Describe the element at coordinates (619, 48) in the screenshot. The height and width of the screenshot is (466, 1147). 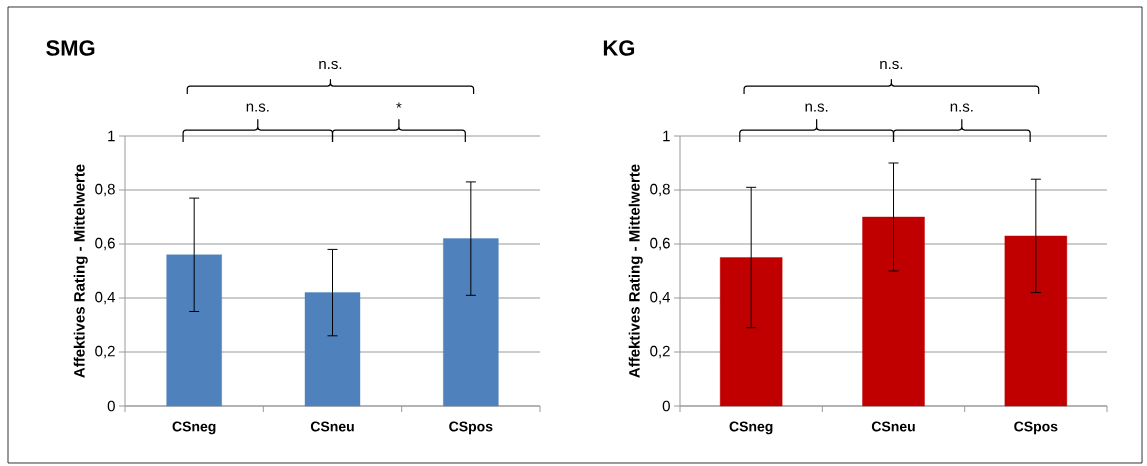
I see `chart-title: KG` at that location.